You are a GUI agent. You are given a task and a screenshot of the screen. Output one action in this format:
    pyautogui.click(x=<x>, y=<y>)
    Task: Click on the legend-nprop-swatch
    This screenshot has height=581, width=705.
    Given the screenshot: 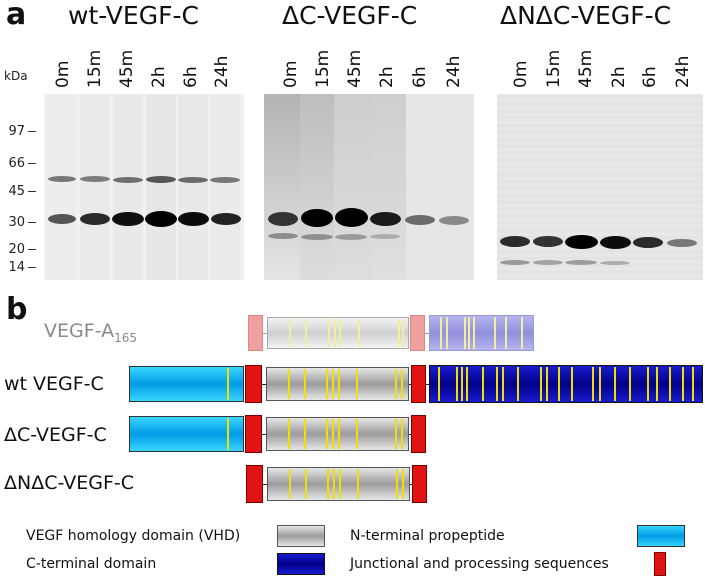 What is the action you would take?
    pyautogui.click(x=661, y=536)
    